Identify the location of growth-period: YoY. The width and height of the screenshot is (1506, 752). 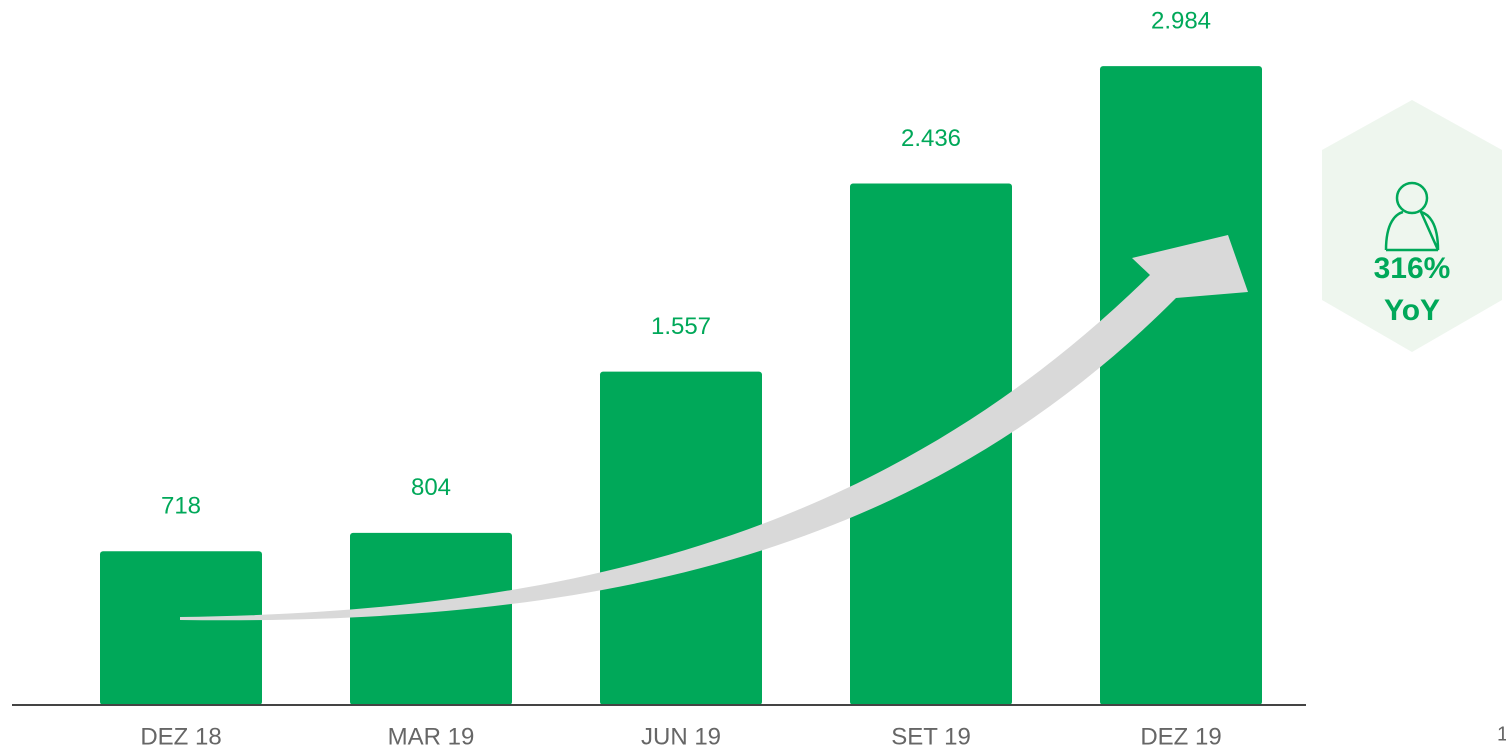
(1412, 310).